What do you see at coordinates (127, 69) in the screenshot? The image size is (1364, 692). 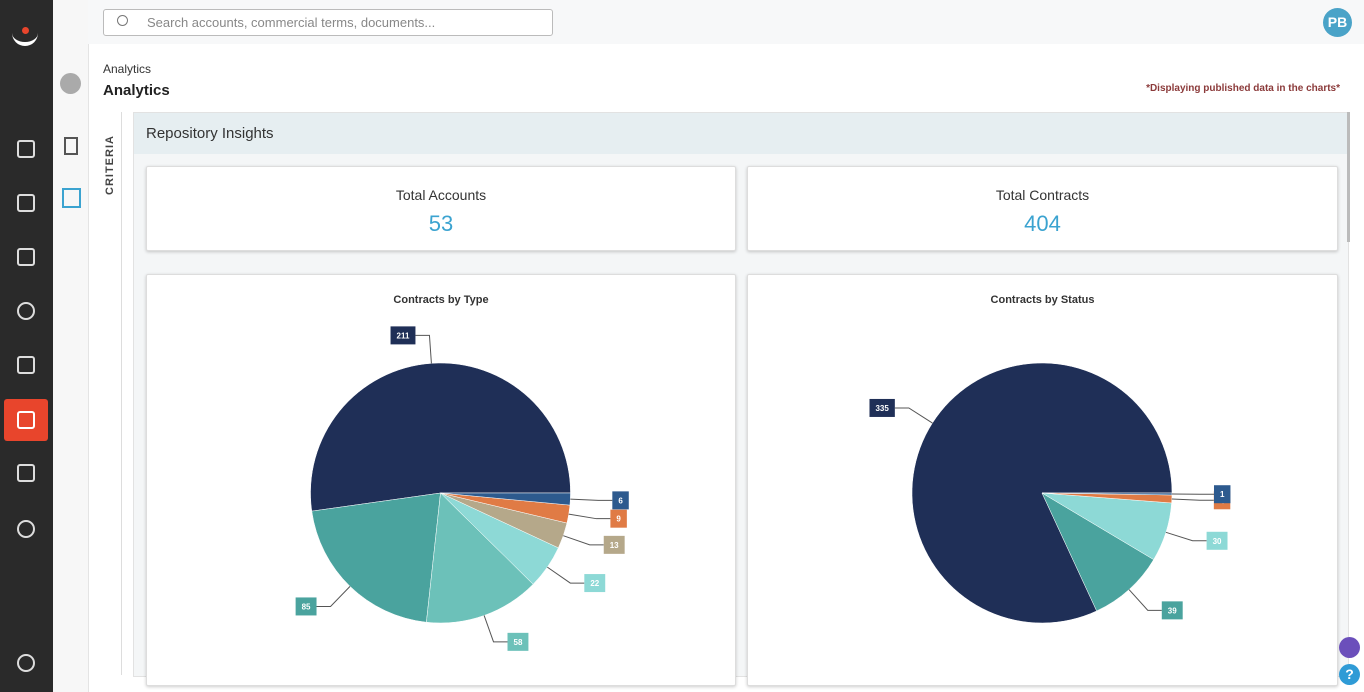 I see `breadcrumb: Analytics` at bounding box center [127, 69].